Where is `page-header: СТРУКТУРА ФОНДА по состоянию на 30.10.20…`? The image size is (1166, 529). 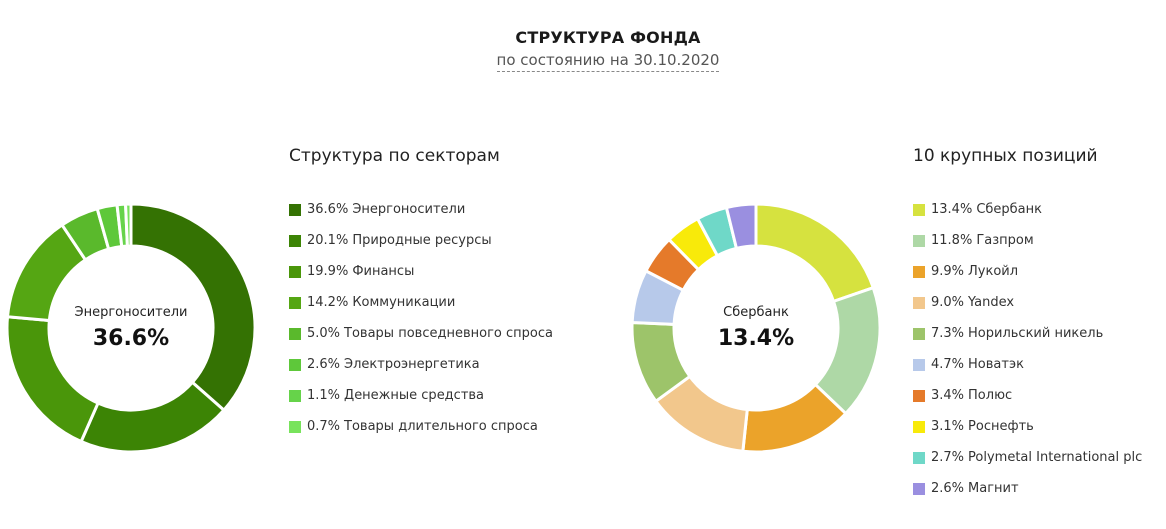
page-header: СТРУКТУРА ФОНДА по состоянию на 30.10.20… is located at coordinates (583, 50).